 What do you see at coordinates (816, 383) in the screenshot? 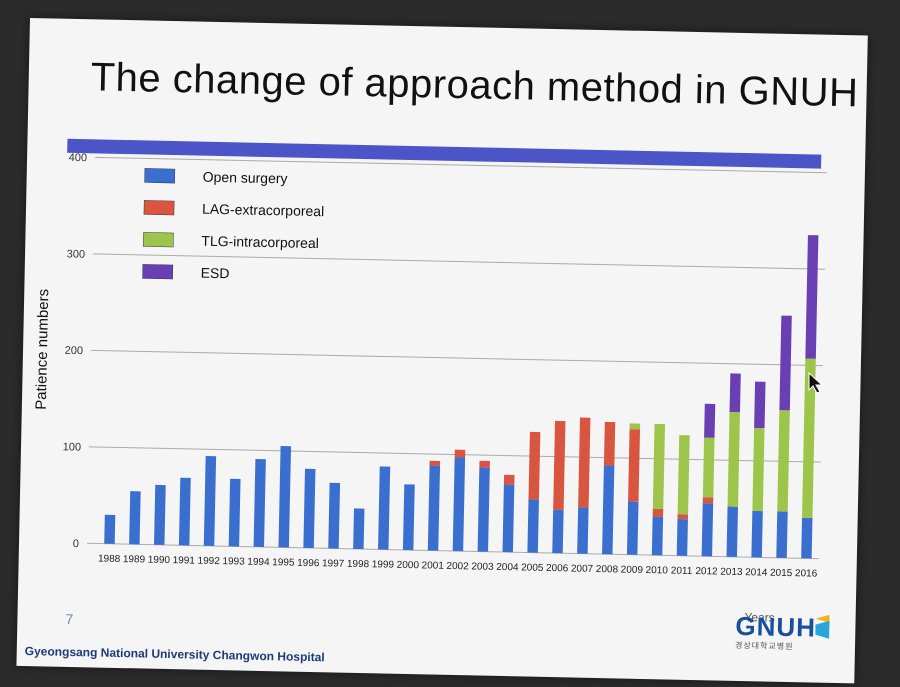
I see `mouse-cursor-icon` at bounding box center [816, 383].